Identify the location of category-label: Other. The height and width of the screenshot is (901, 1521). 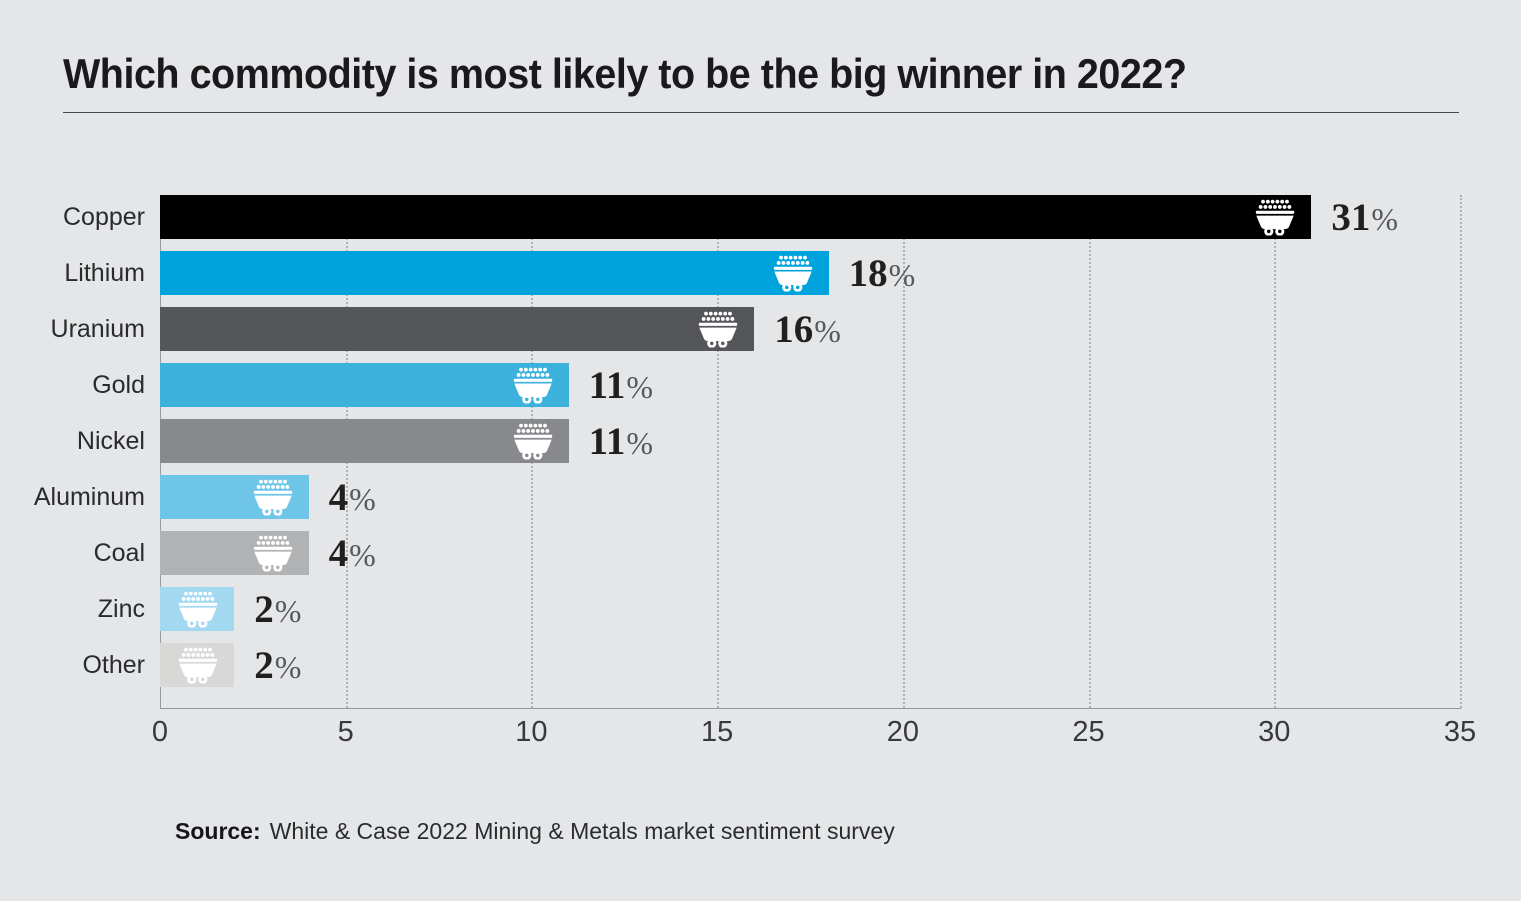
(113, 665).